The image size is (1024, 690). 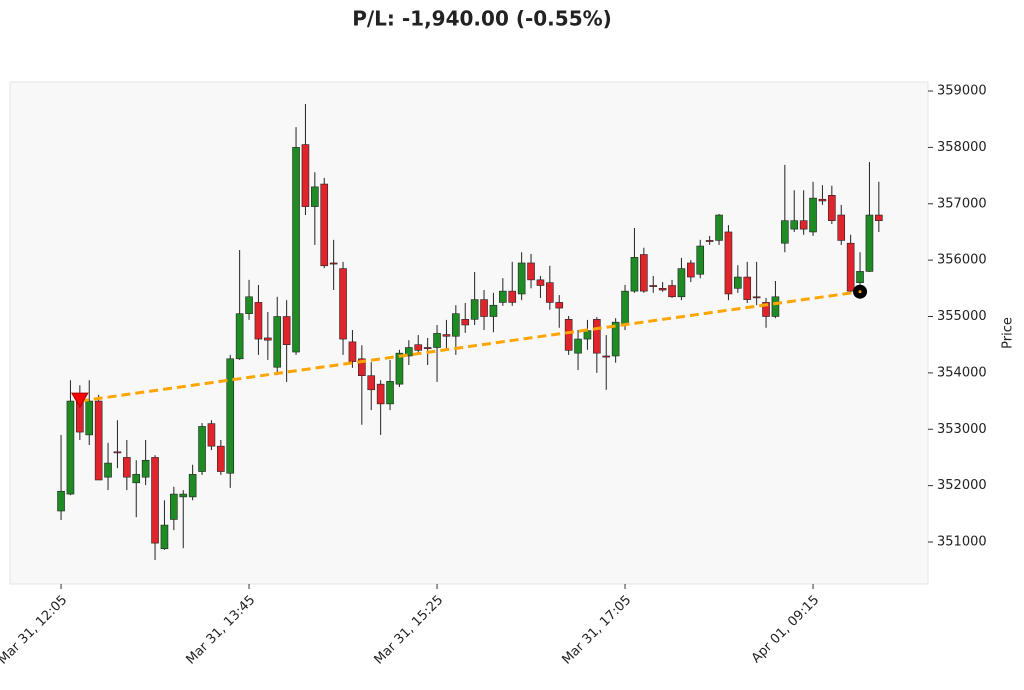 I want to click on y-tick-label: 357000, so click(x=962, y=203).